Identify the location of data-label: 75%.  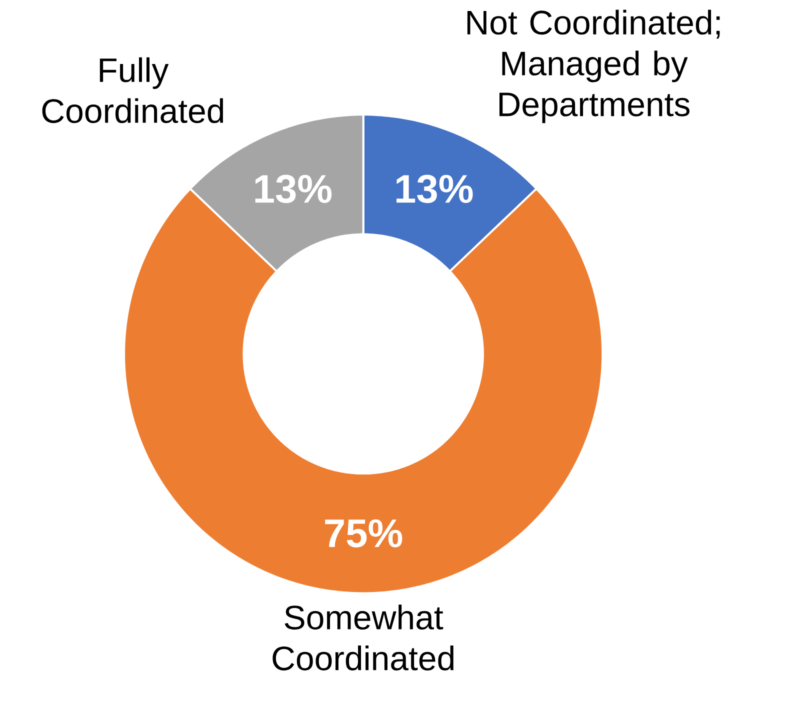
(363, 533).